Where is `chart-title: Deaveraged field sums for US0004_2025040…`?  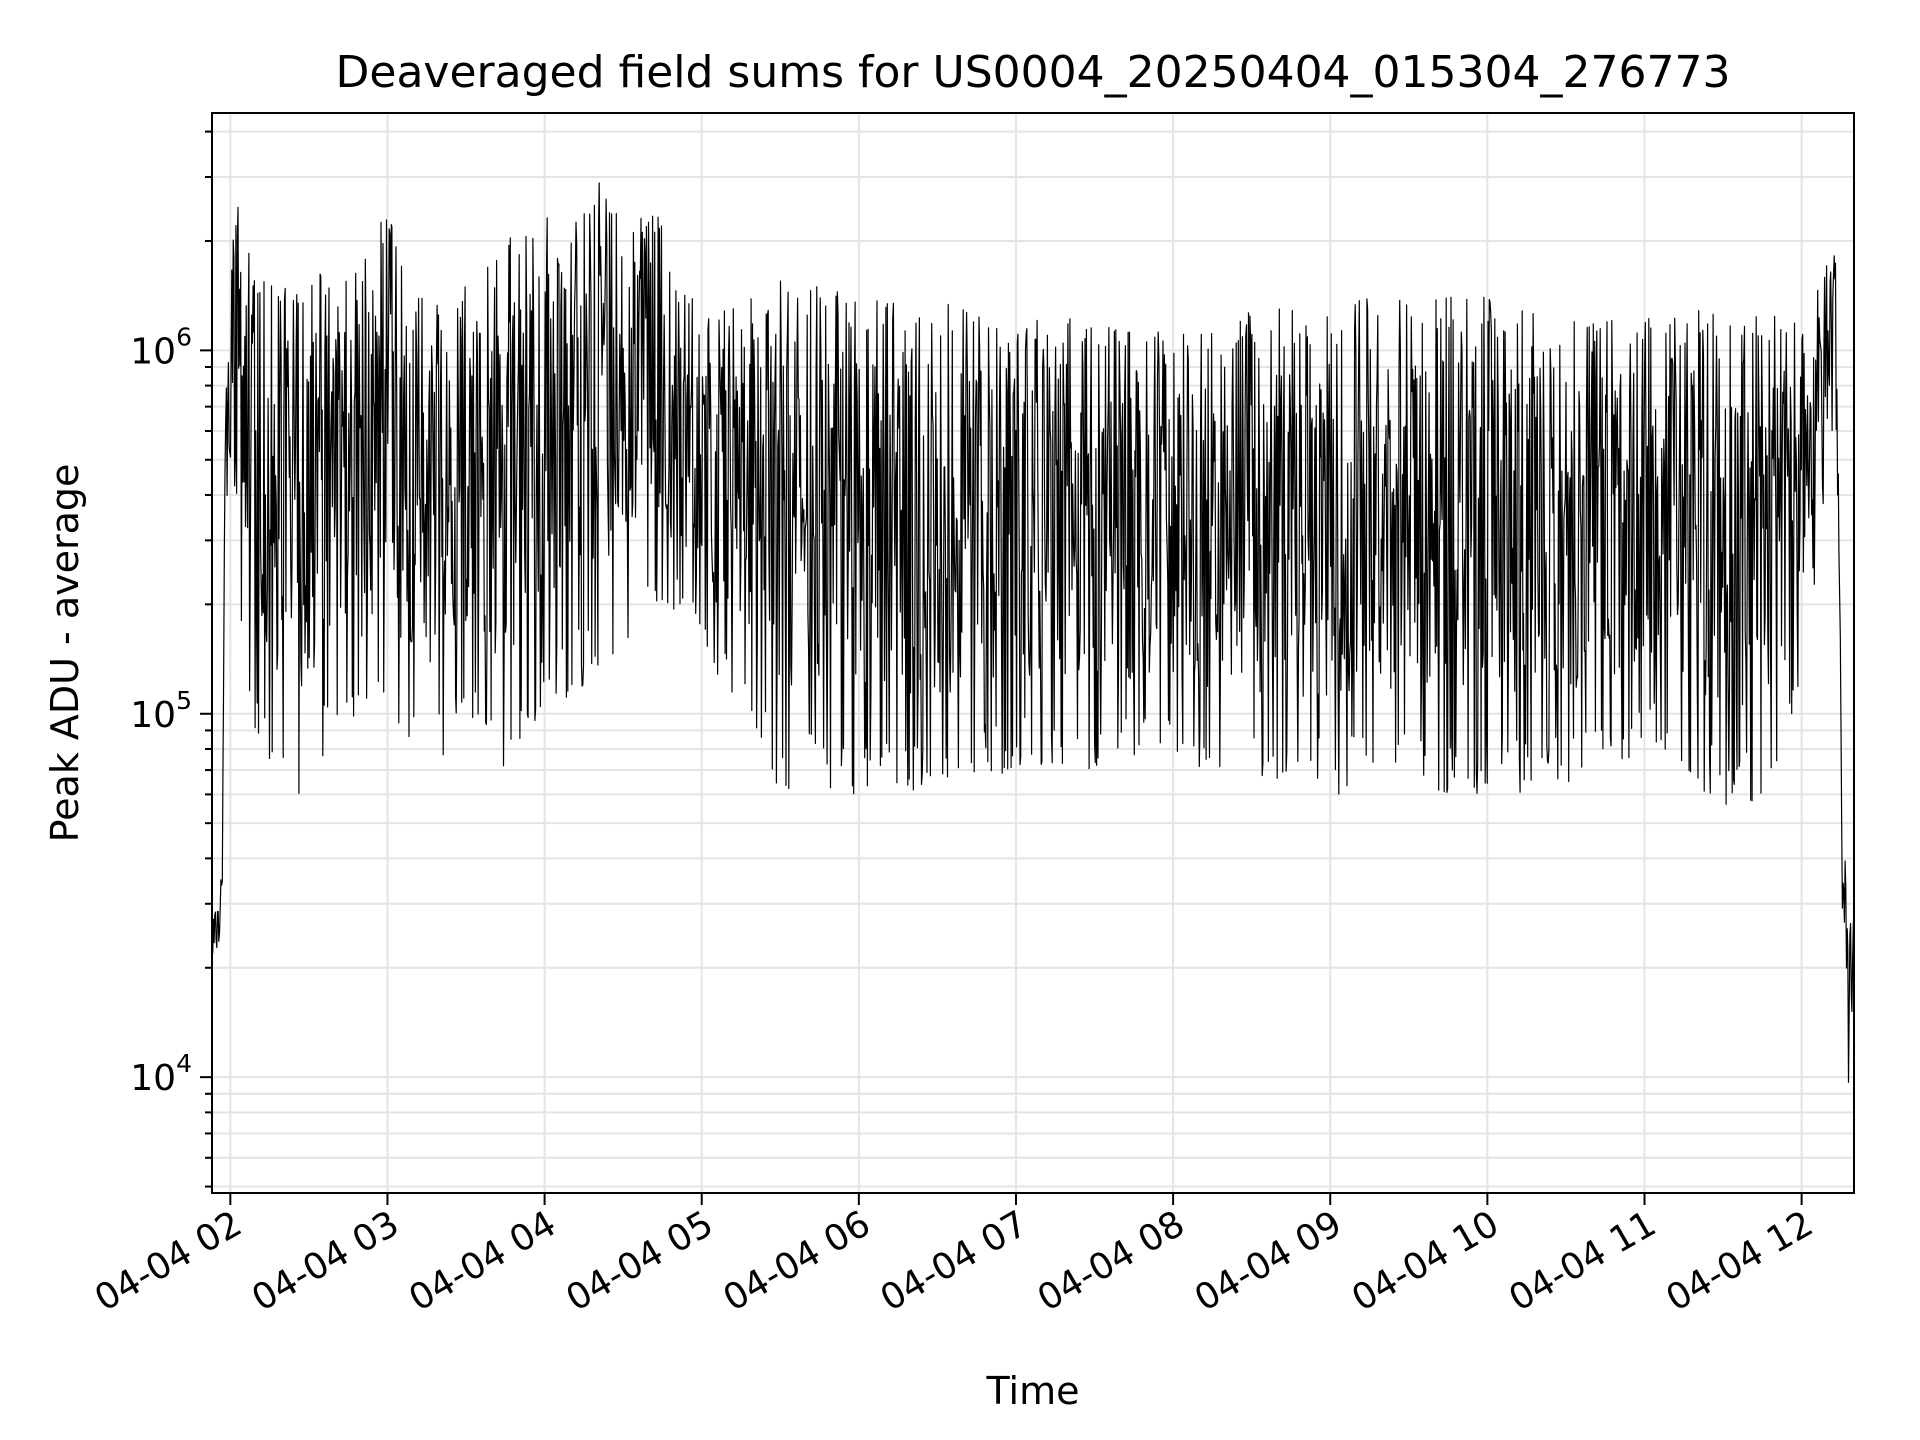
chart-title: Deaveraged field sums for US0004_2025040… is located at coordinates (1033, 72).